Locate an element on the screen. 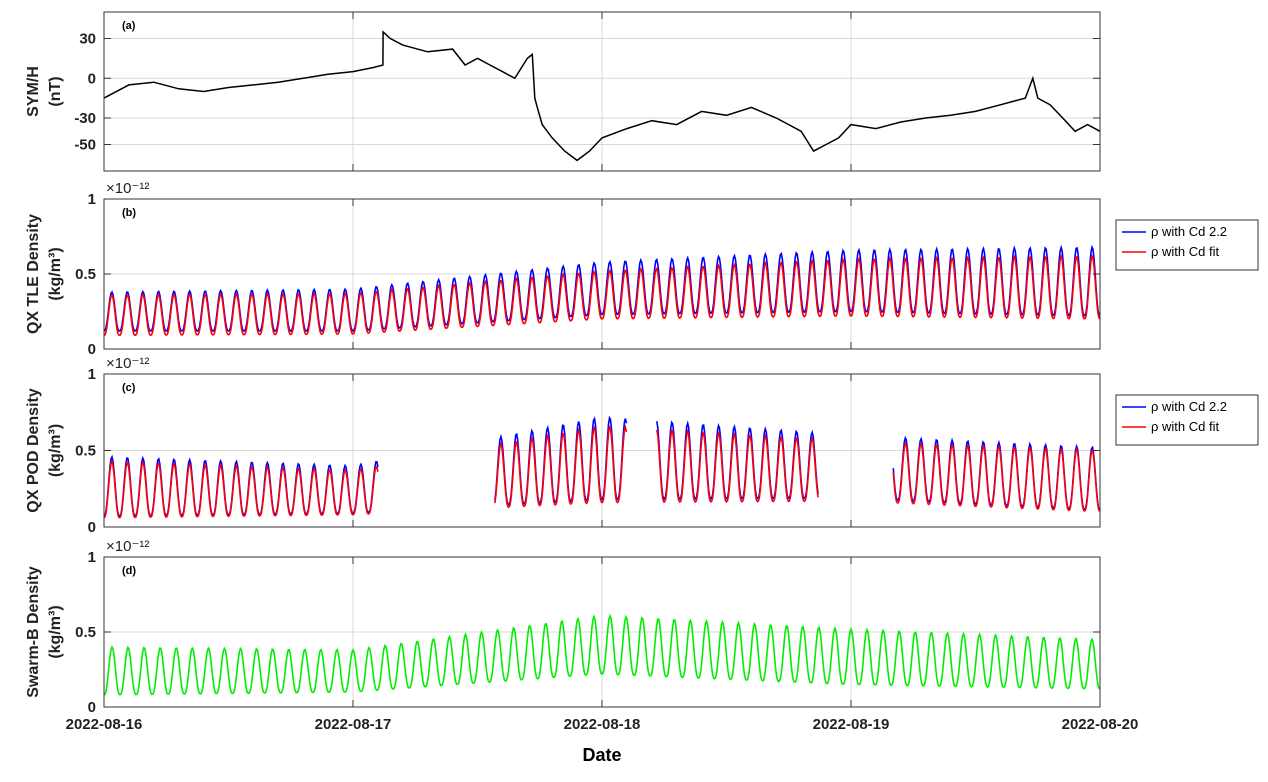 This screenshot has width=1268, height=782. y-axis-label: (nT) is located at coordinates (55, 91).